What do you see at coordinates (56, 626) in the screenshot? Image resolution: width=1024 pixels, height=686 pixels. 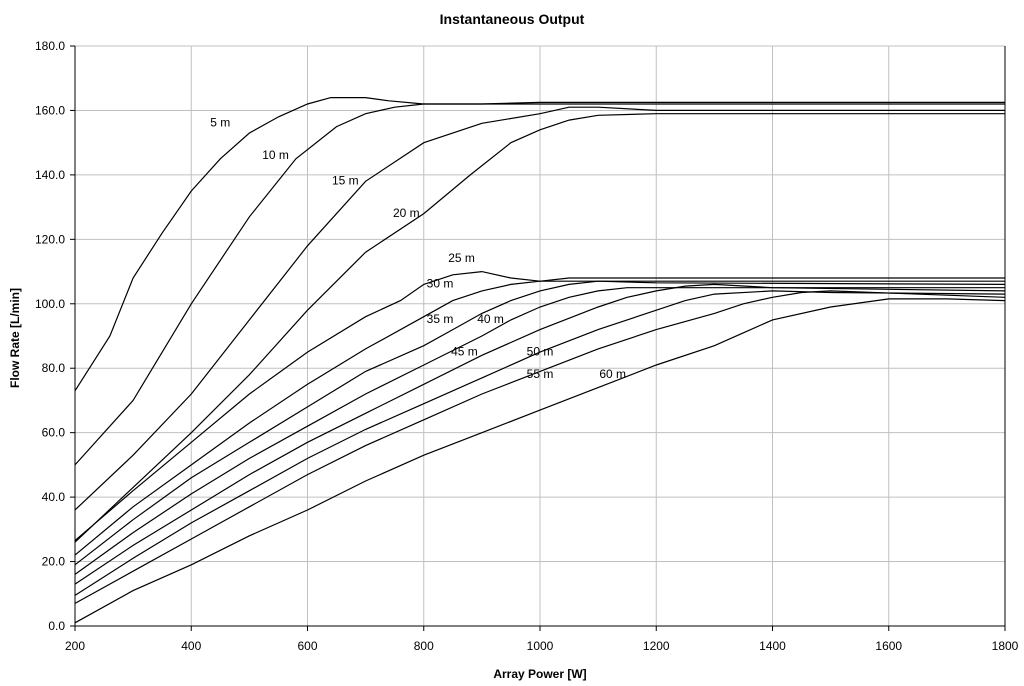 I see `y-tick-label: 0.0` at bounding box center [56, 626].